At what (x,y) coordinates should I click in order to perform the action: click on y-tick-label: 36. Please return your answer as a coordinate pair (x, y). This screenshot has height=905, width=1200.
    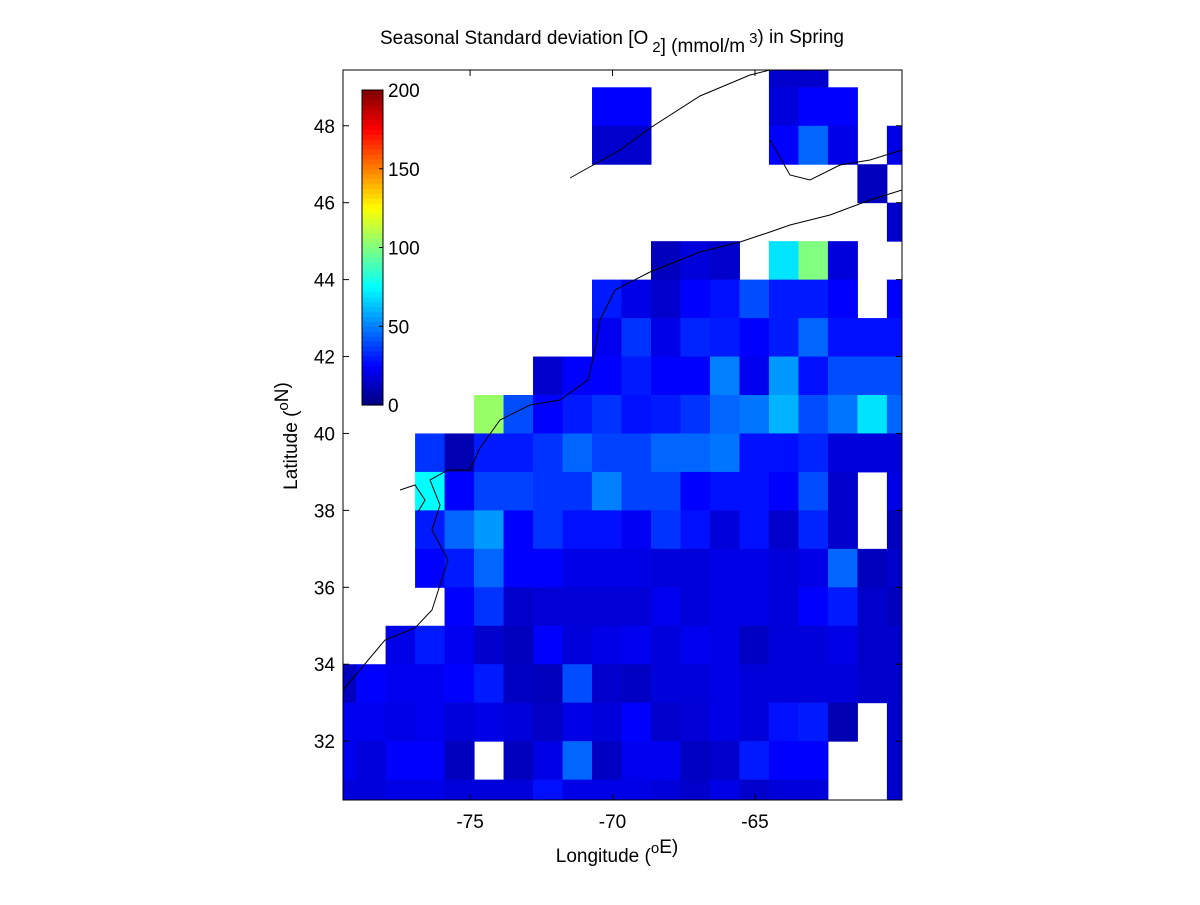
    Looking at the image, I should click on (324, 588).